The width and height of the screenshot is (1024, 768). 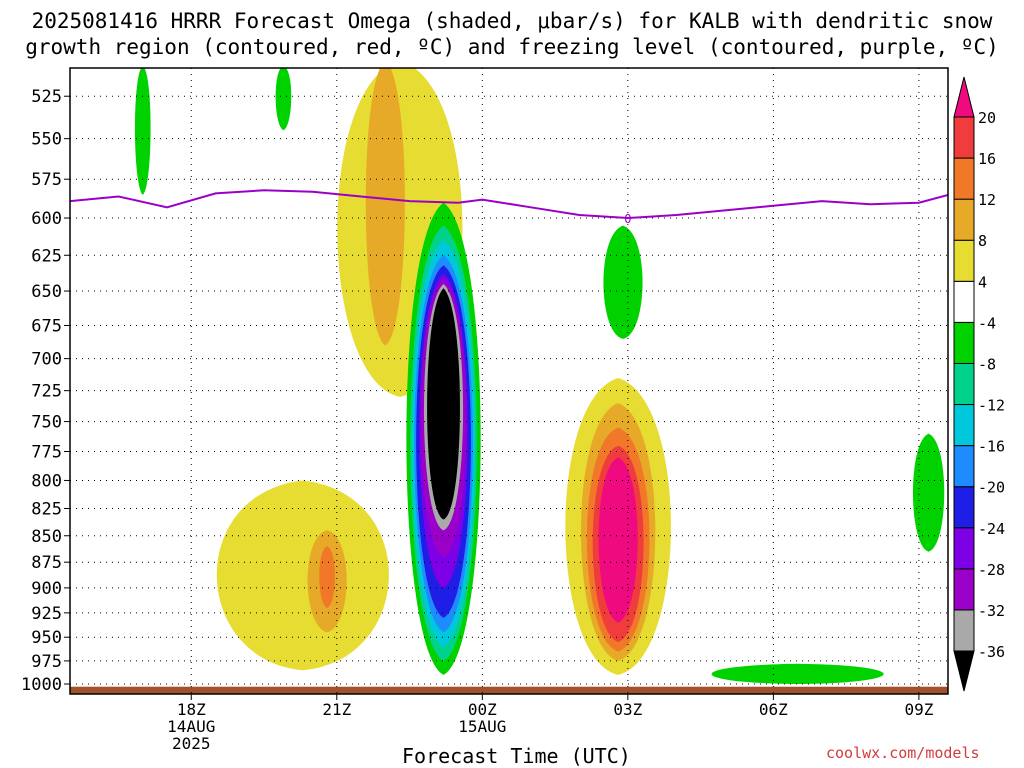 What do you see at coordinates (46, 662) in the screenshot?
I see `y-tick-label: 975` at bounding box center [46, 662].